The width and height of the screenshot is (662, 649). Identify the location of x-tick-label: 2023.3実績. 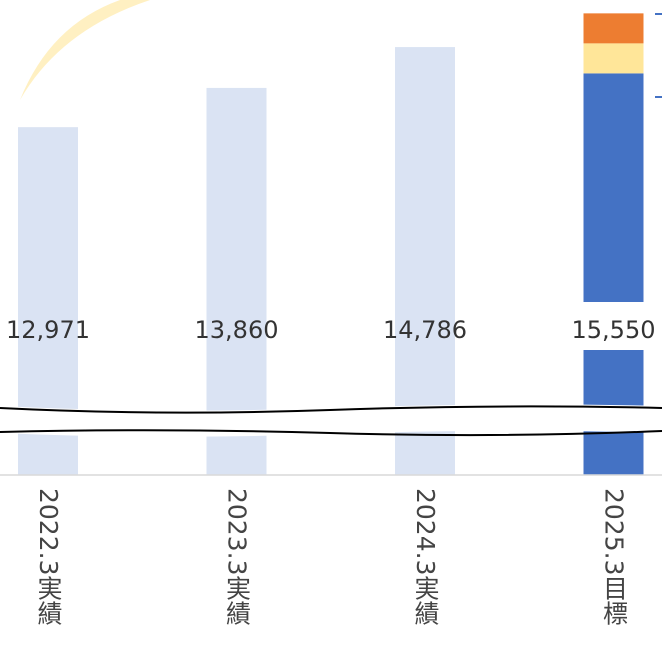
(237, 557).